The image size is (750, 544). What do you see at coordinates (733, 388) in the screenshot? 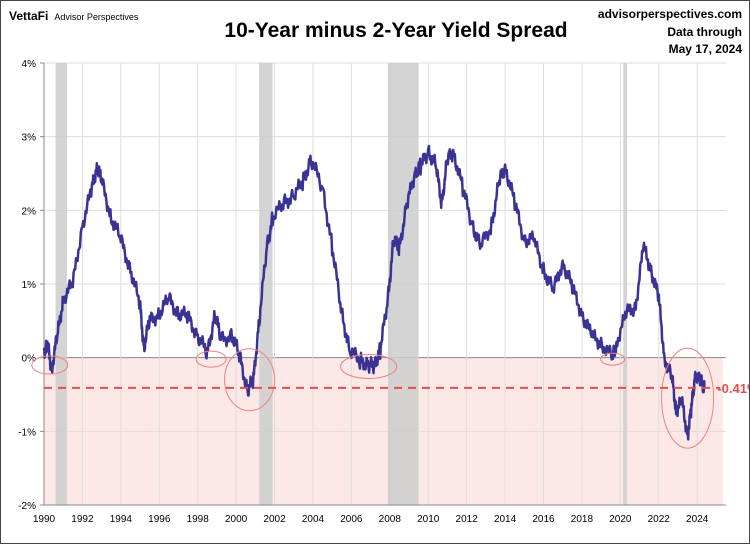
I see `current-value-label: -0.41%` at bounding box center [733, 388].